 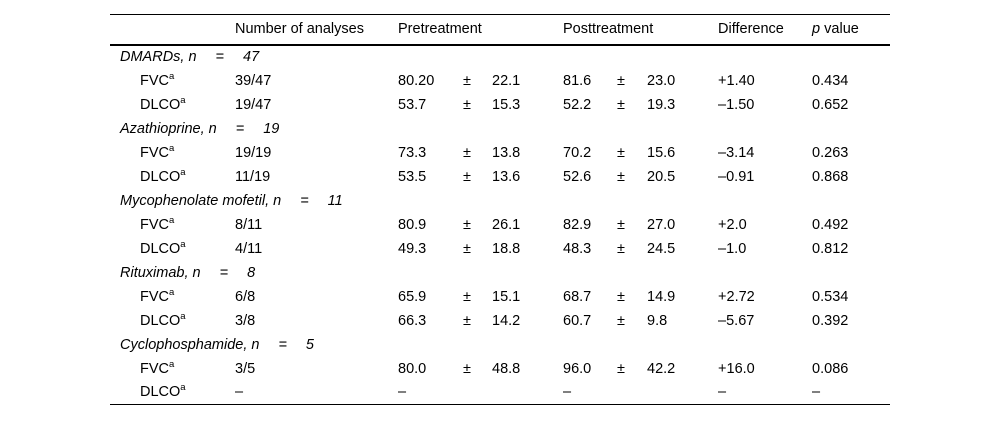 I want to click on table-row-dlco: DLCOa – – – – –, so click(x=500, y=393).